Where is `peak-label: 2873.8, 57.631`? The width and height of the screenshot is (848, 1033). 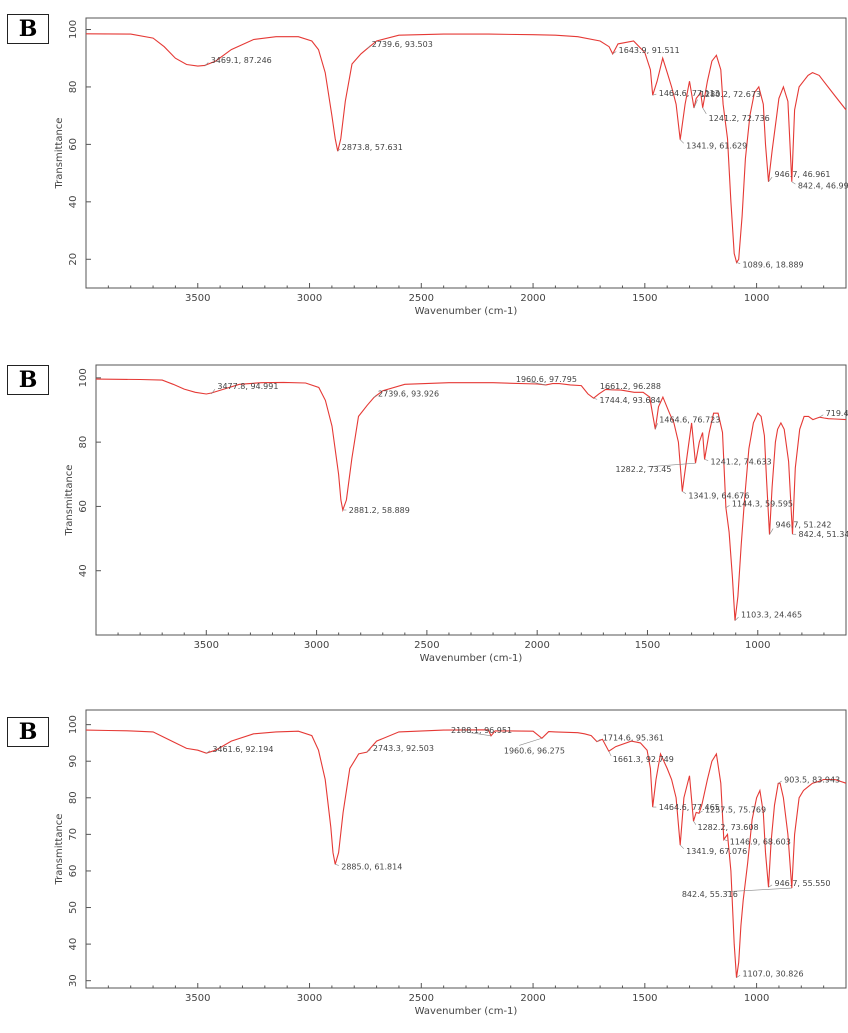 peak-label: 2873.8, 57.631 is located at coordinates (372, 147).